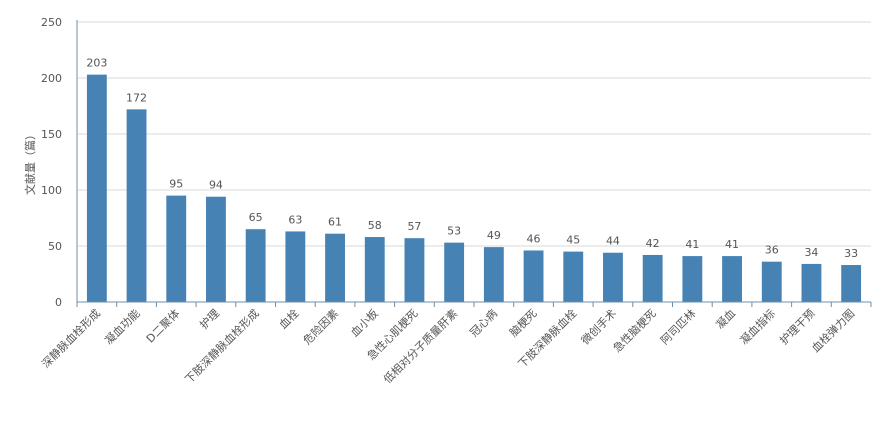  What do you see at coordinates (295, 219) in the screenshot?
I see `data-label: 63` at bounding box center [295, 219].